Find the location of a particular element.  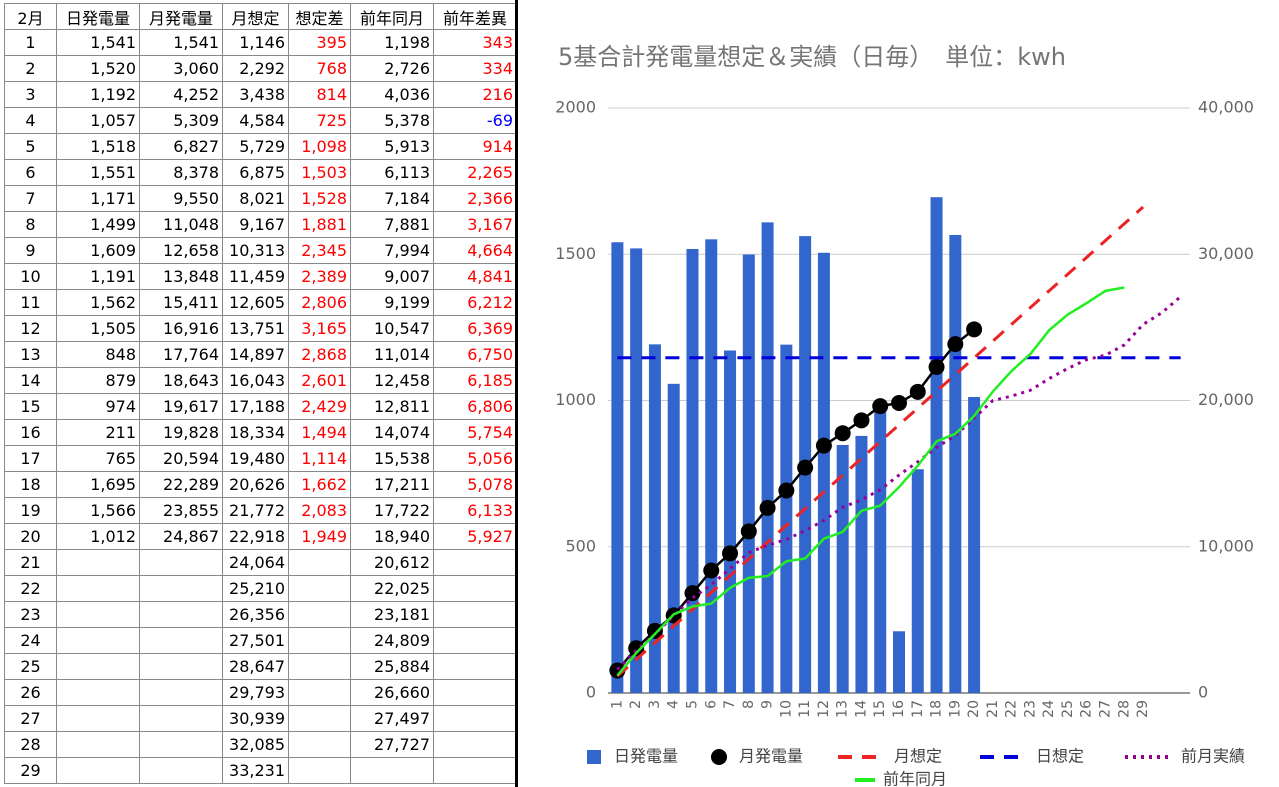

table-cell: 6,185 is located at coordinates (475, 380).